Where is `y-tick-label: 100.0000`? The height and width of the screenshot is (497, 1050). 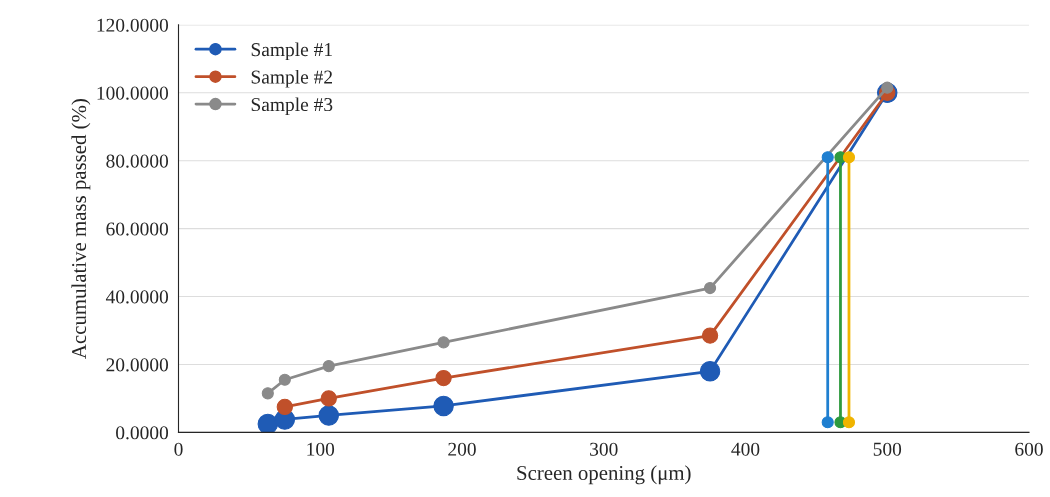 y-tick-label: 100.0000 is located at coordinates (133, 93).